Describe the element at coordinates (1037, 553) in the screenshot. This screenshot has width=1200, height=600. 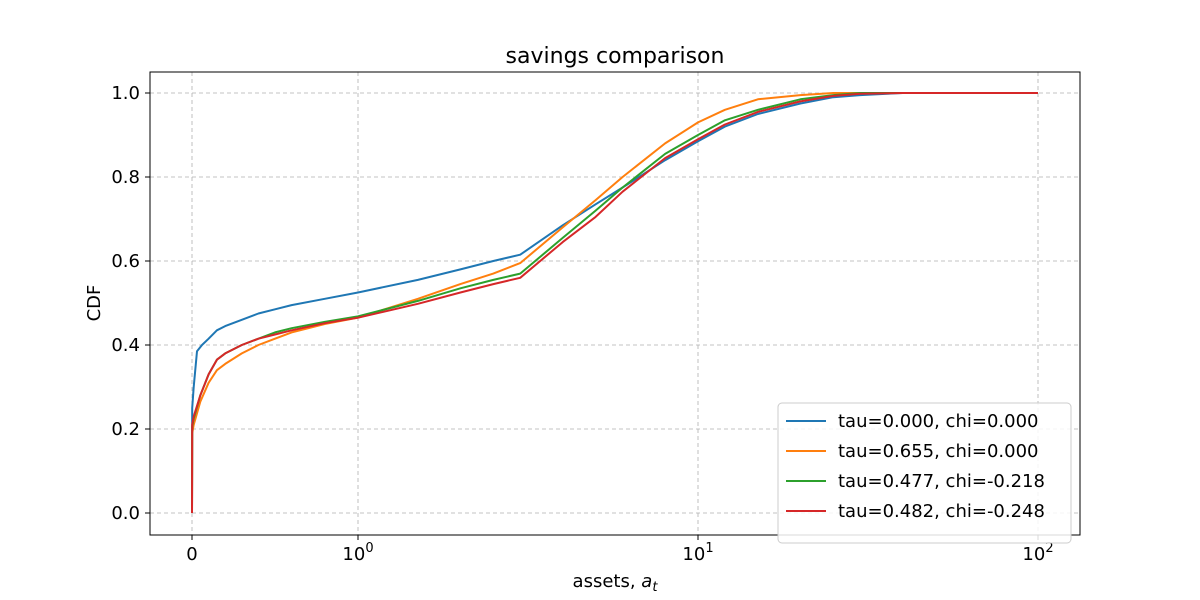
I see `x-tick-label: 10²` at that location.